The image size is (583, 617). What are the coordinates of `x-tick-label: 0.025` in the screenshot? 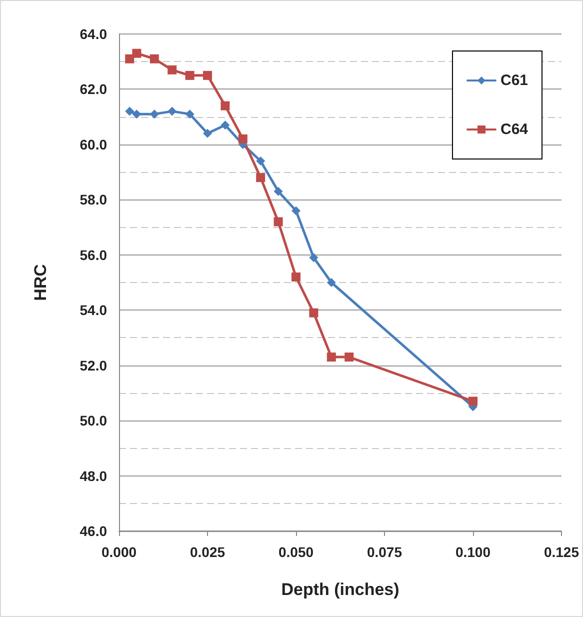 It's located at (208, 552).